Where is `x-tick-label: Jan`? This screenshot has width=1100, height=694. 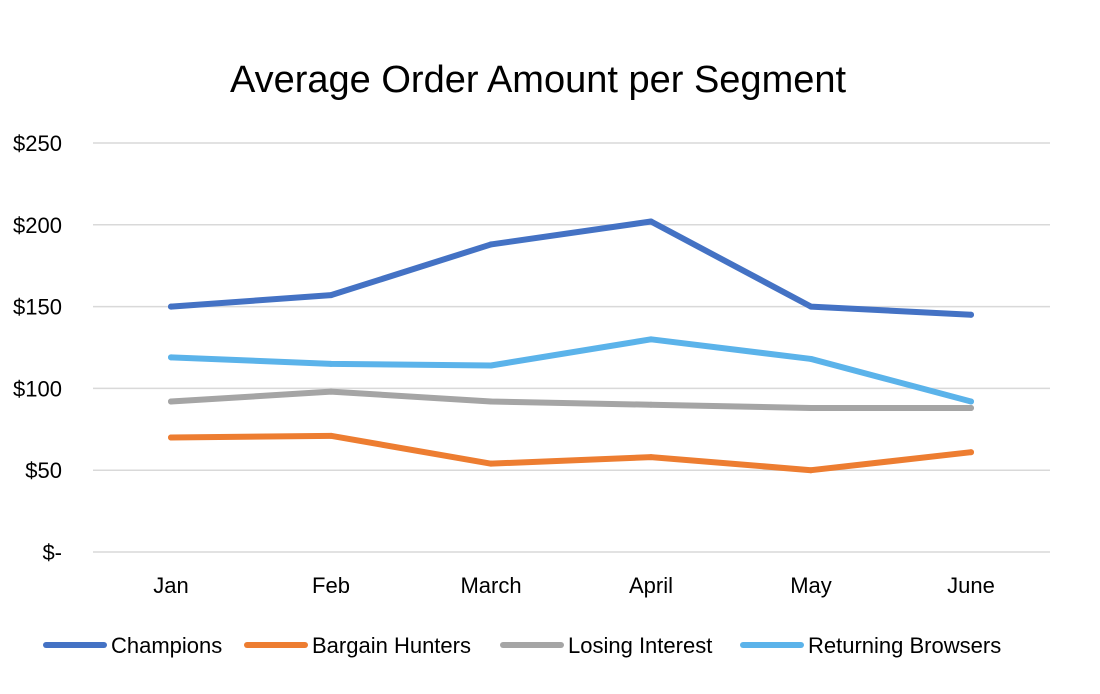
x-tick-label: Jan is located at coordinates (170, 585).